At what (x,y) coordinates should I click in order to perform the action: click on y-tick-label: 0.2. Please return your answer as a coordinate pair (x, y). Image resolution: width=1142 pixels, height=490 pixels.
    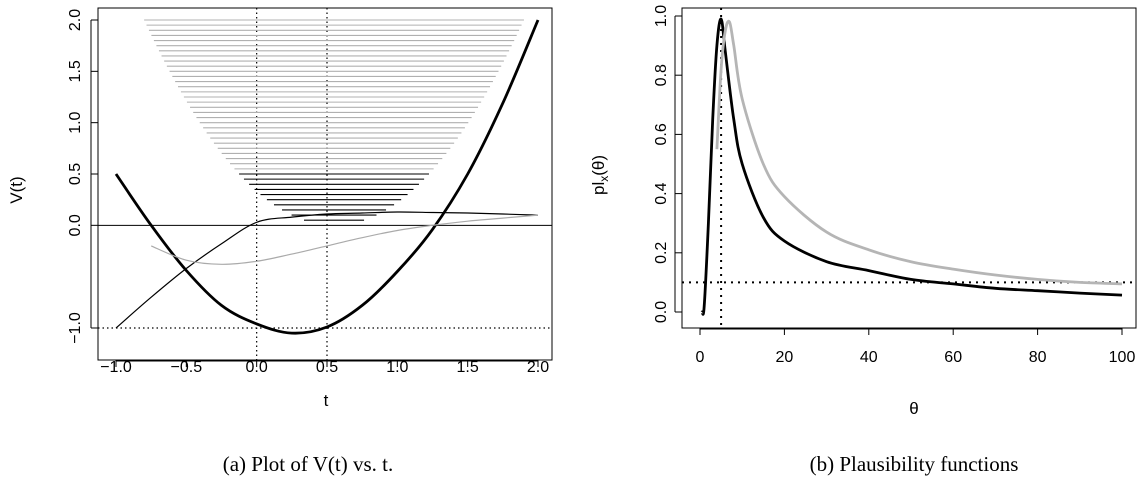
    Looking at the image, I should click on (661, 253).